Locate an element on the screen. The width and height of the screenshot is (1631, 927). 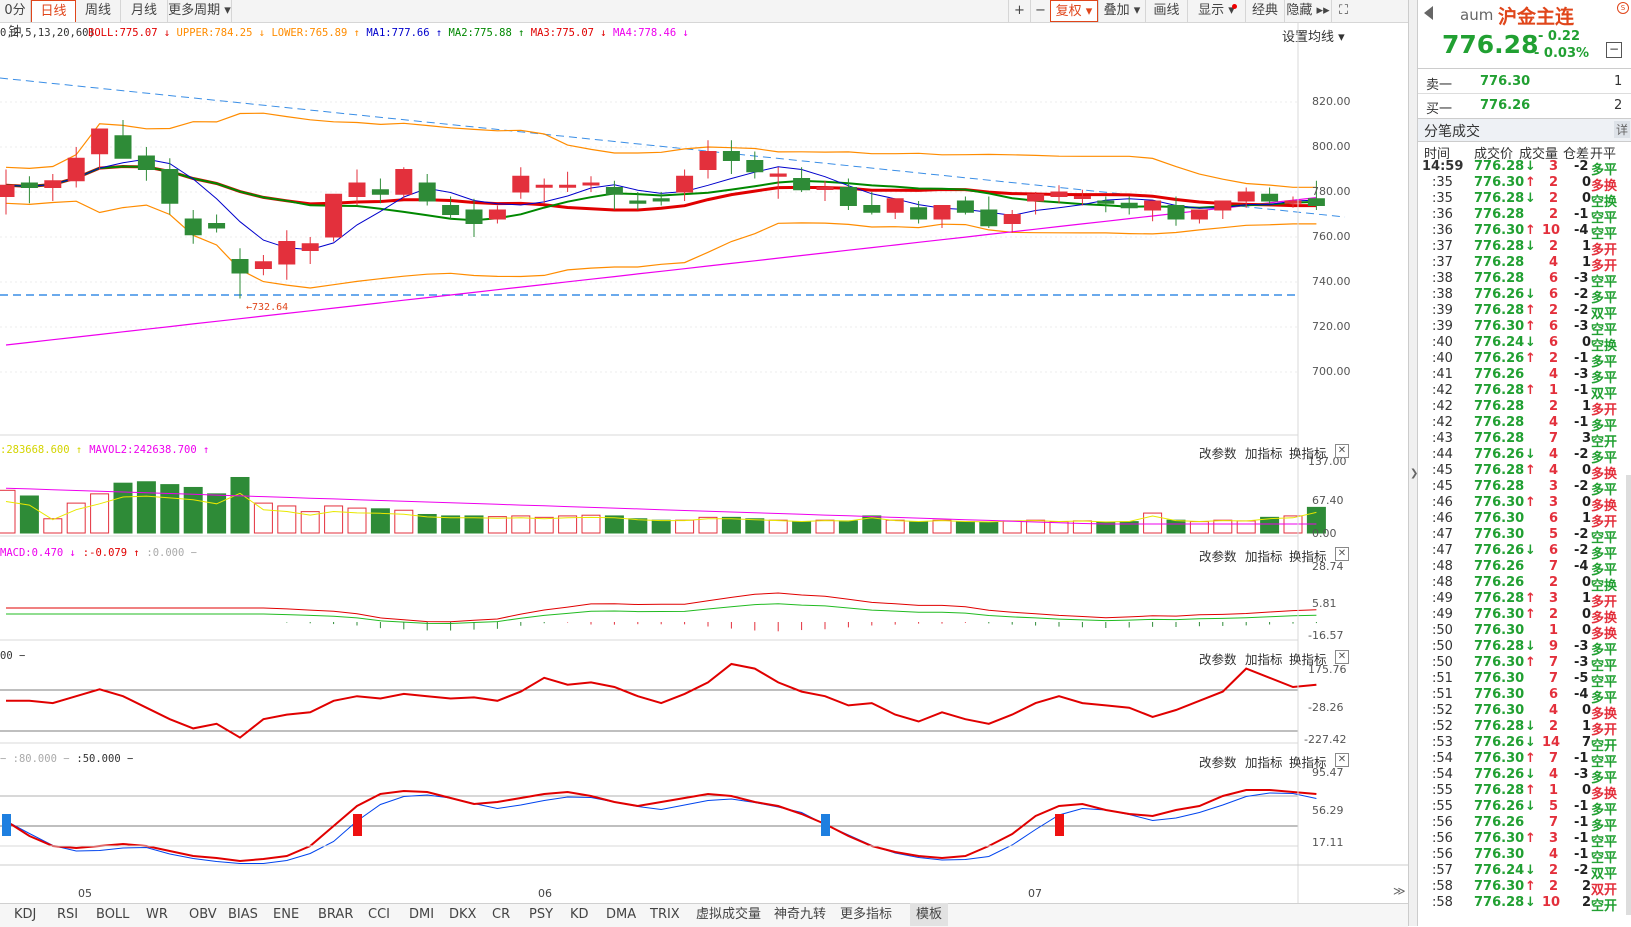
indicator-tab-11: CR is located at coordinates (501, 914).